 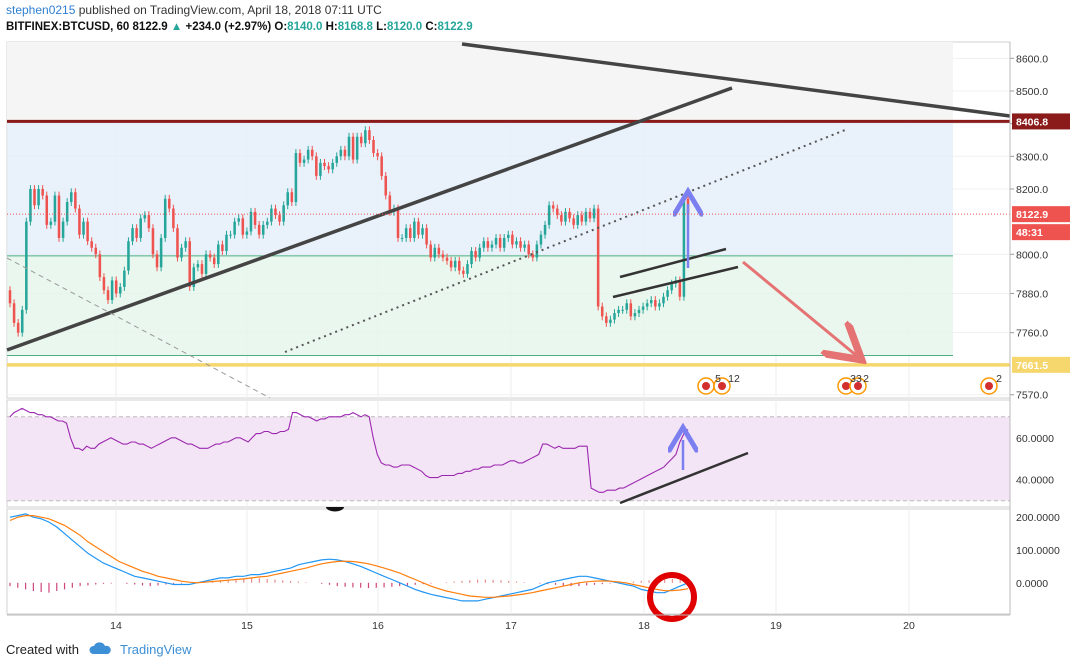 What do you see at coordinates (672, 597) in the screenshot?
I see `macd-cross-circle` at bounding box center [672, 597].